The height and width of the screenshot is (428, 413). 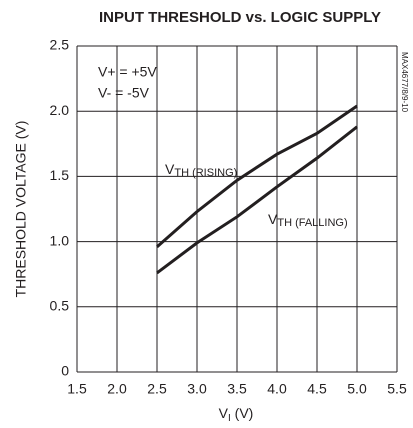 What do you see at coordinates (317, 389) in the screenshot?
I see `x-tick-label: 4.5` at bounding box center [317, 389].